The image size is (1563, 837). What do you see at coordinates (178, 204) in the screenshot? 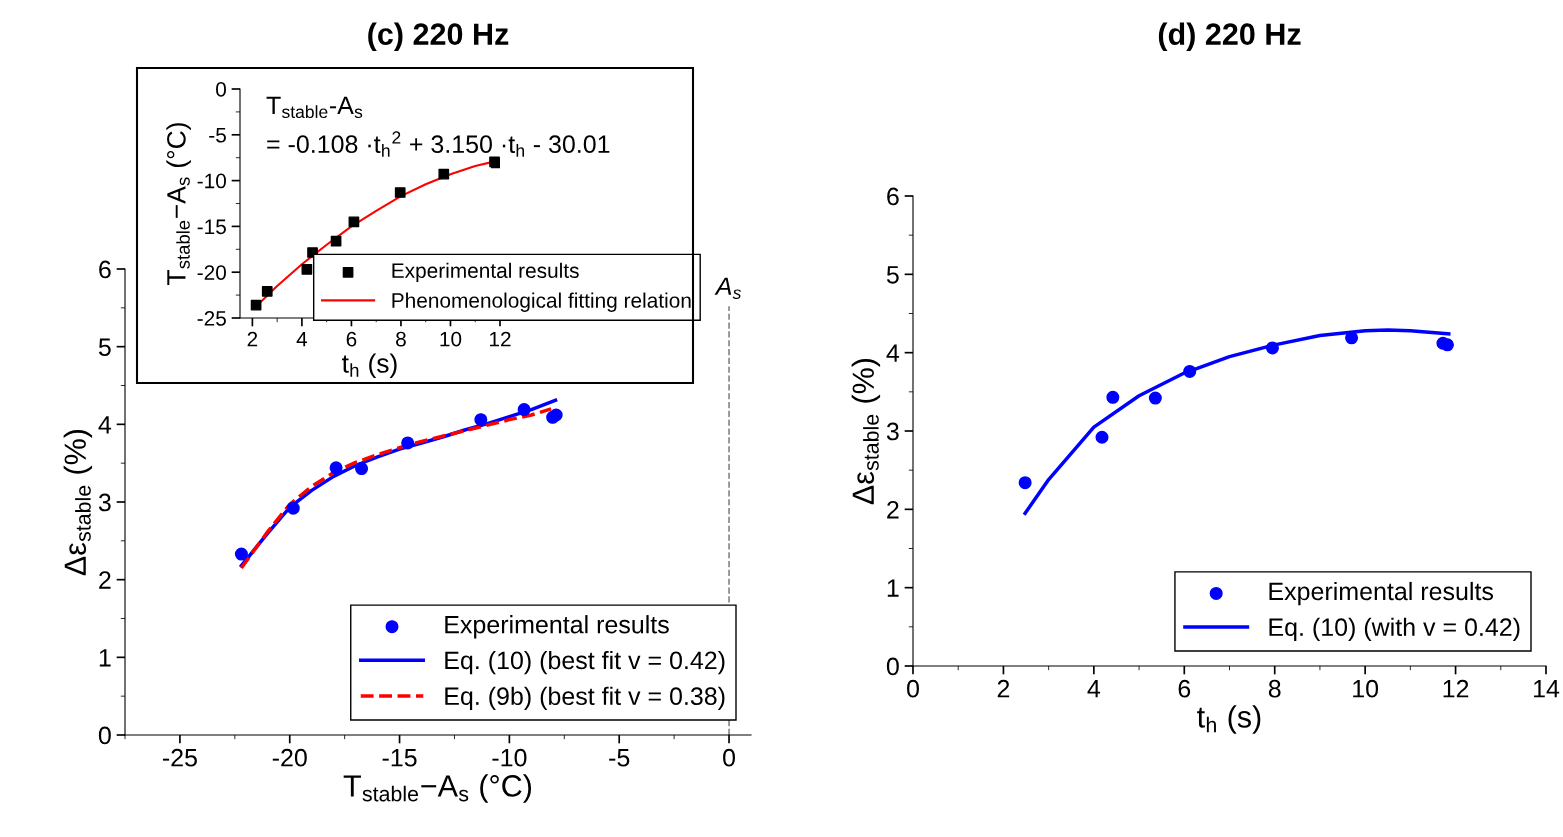
I see `y-axis-title: T$_{stable}$−A$_{s}$ (°C)` at bounding box center [178, 204].